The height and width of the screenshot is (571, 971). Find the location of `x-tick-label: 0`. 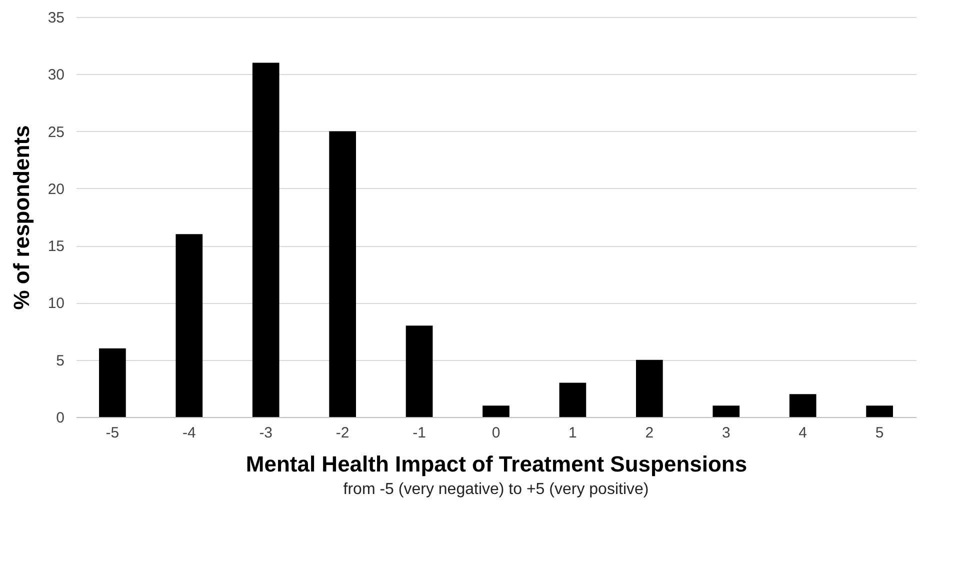

x-tick-label: 0 is located at coordinates (496, 433).